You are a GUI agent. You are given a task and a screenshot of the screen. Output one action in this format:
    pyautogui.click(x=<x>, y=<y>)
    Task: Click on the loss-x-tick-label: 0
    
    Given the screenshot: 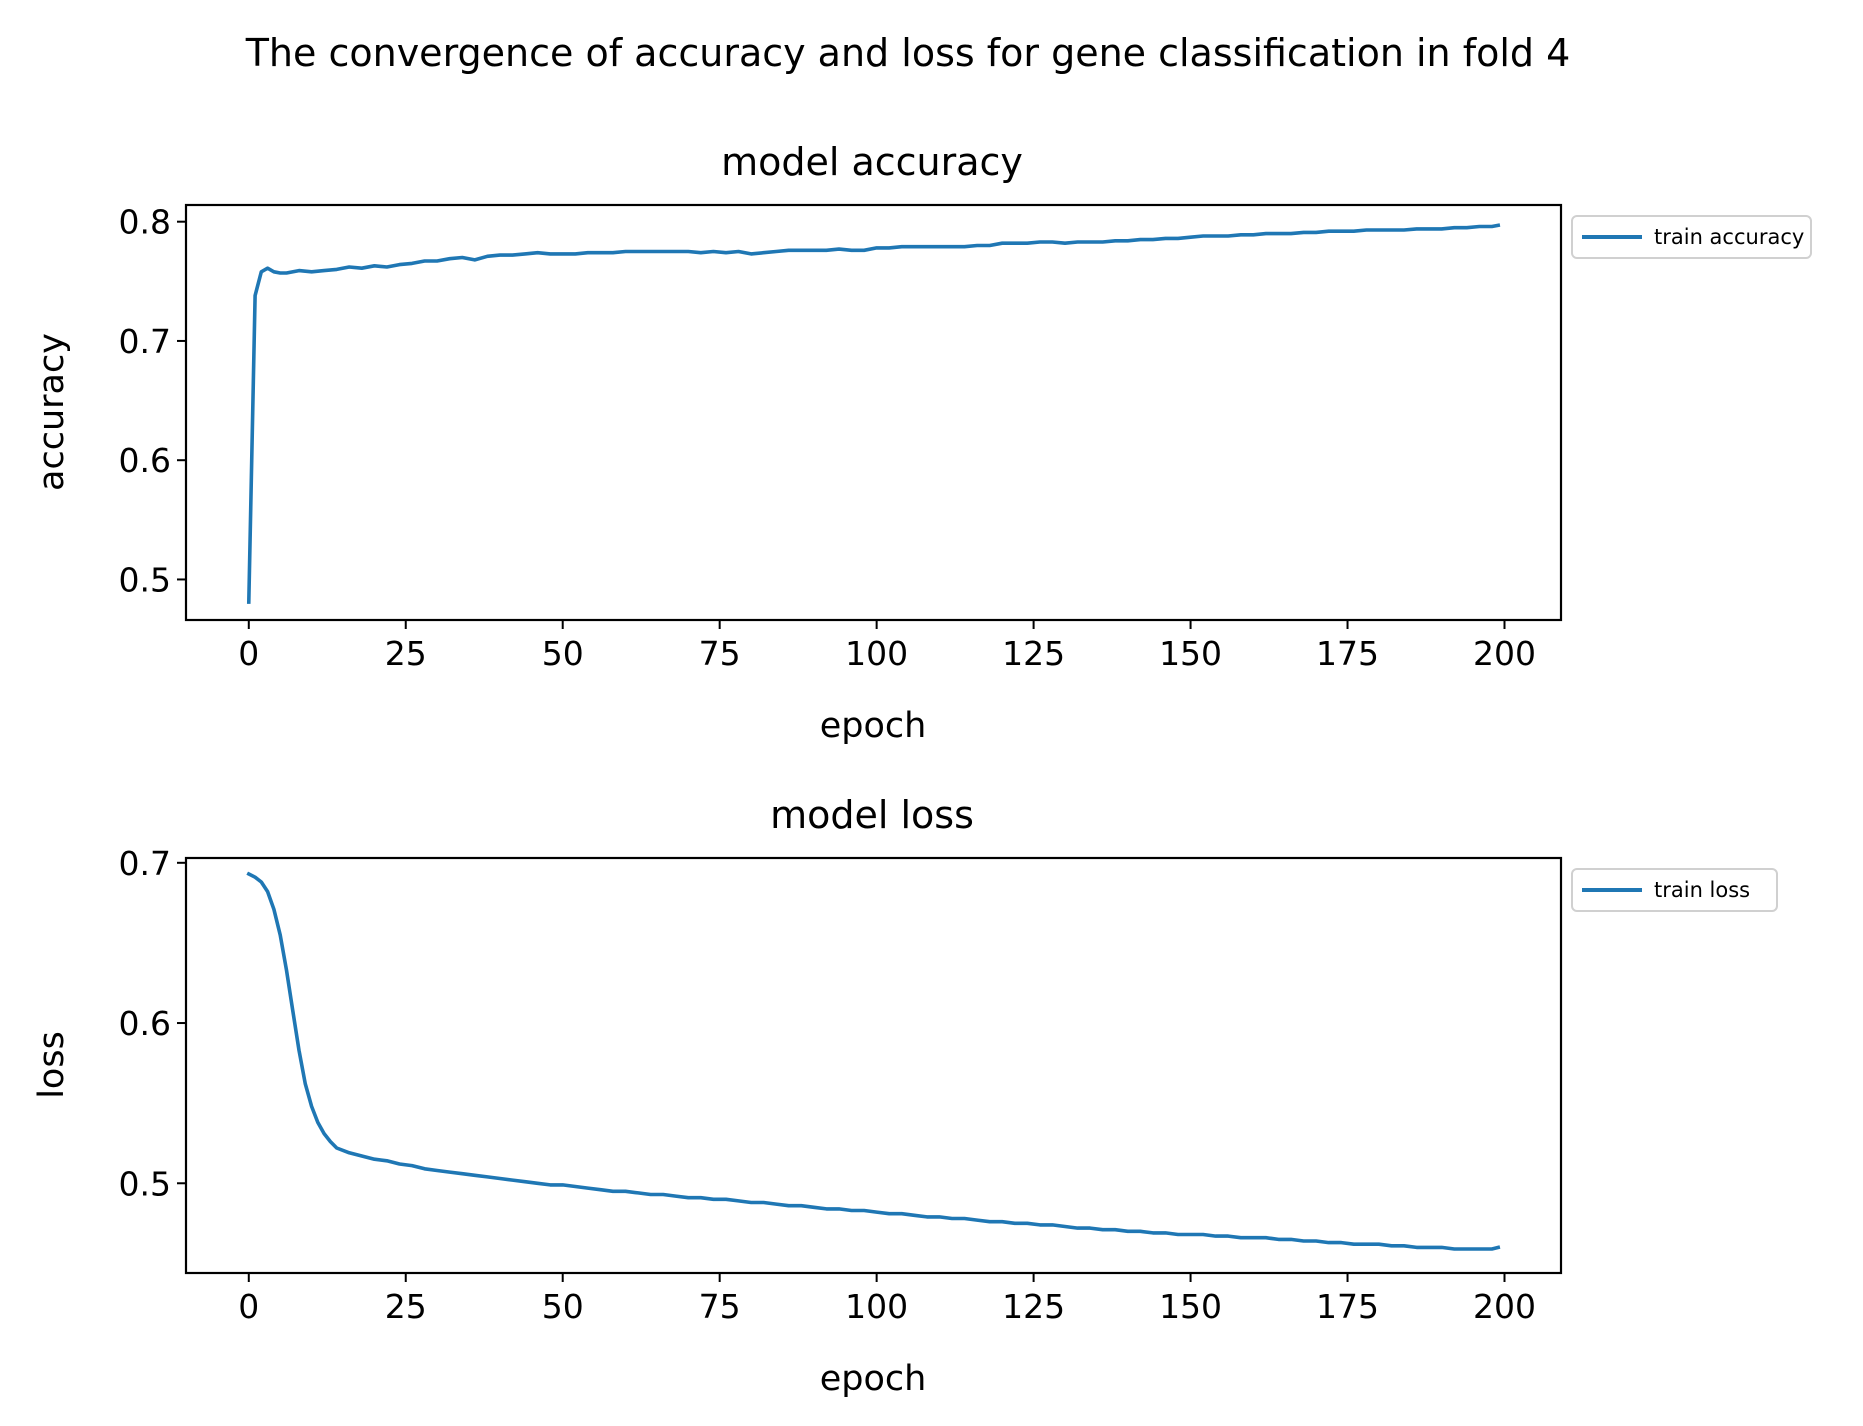 What is the action you would take?
    pyautogui.click(x=248, y=1306)
    